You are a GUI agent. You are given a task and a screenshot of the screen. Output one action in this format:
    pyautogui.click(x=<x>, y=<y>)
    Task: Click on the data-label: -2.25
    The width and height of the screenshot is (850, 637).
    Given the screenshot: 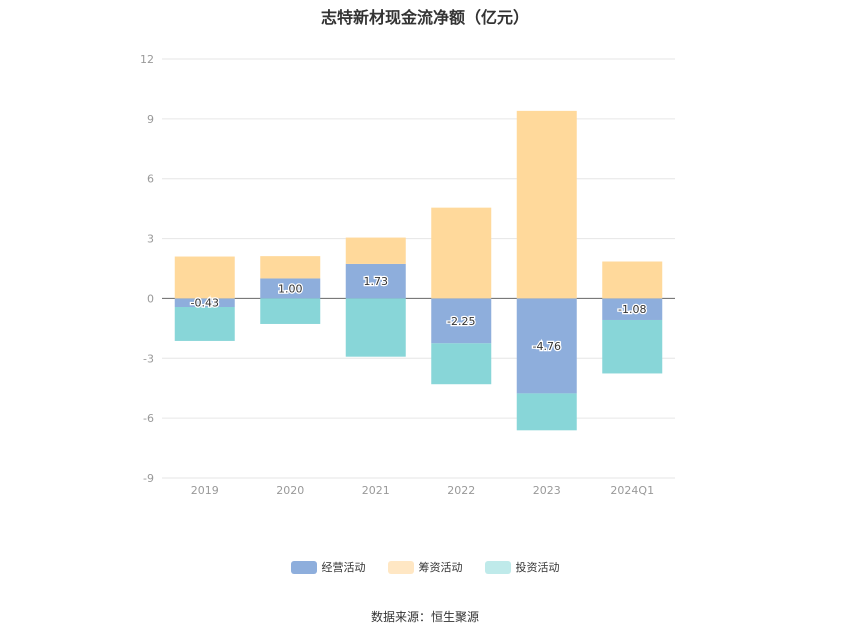 What is the action you would take?
    pyautogui.click(x=461, y=321)
    